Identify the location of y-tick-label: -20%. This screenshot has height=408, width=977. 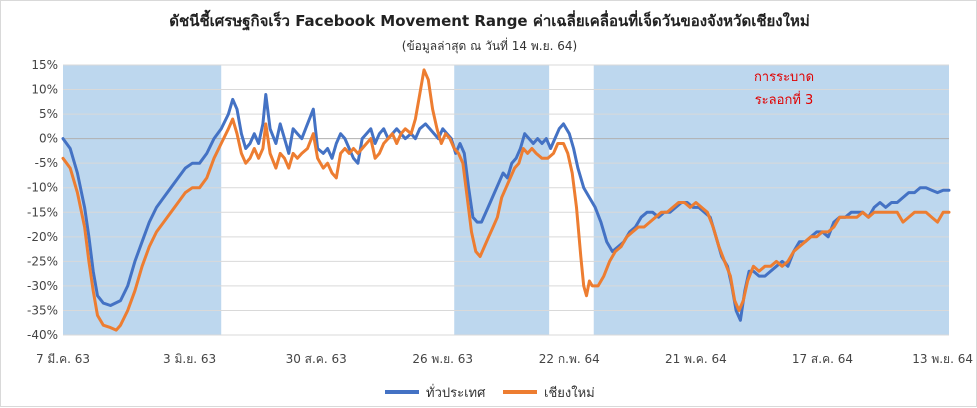
(42, 237).